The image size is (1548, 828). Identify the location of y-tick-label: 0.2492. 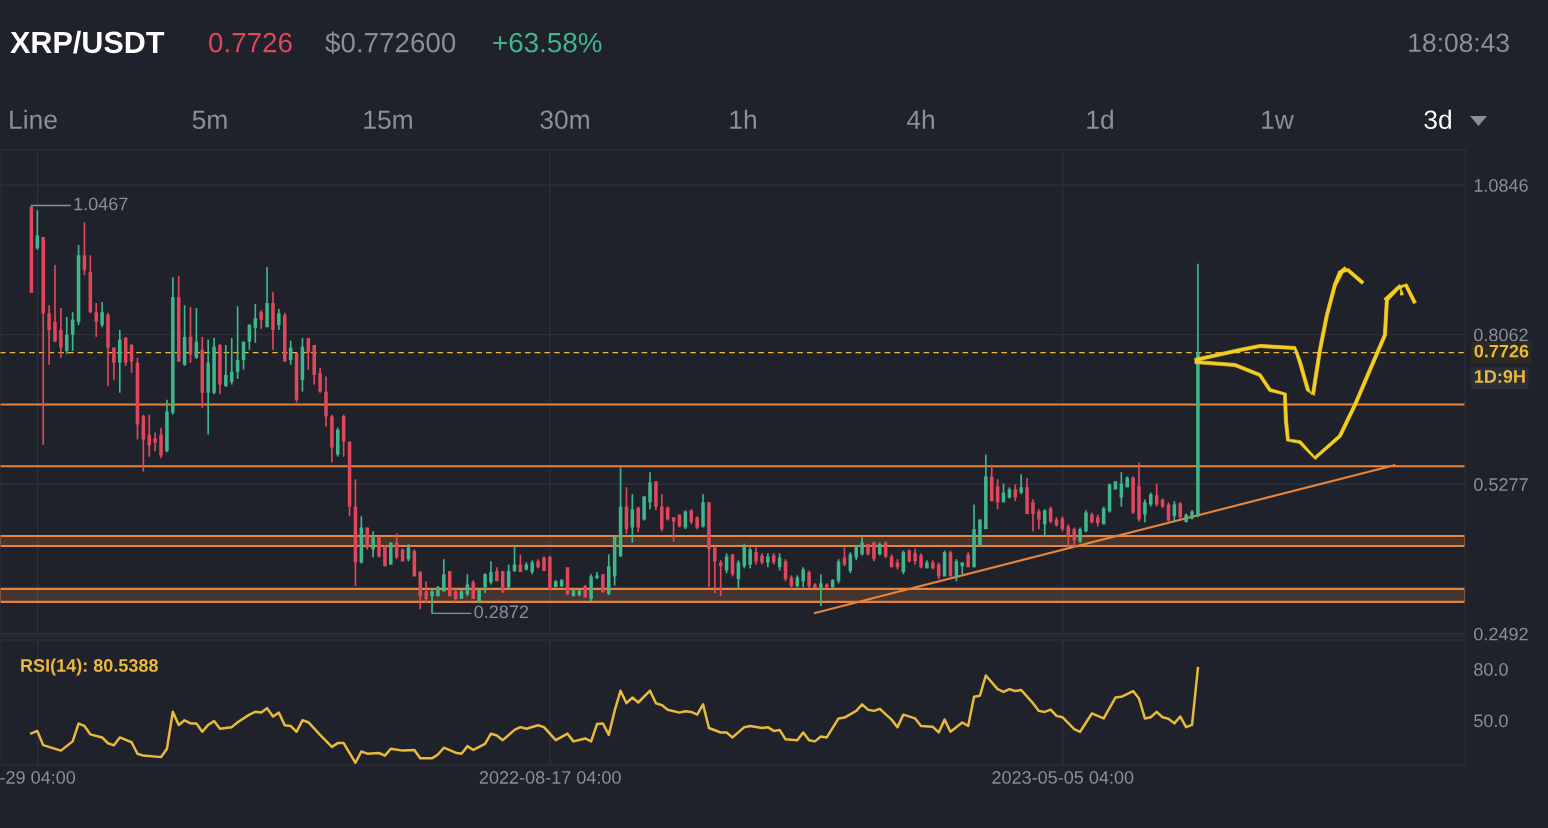
(1501, 634).